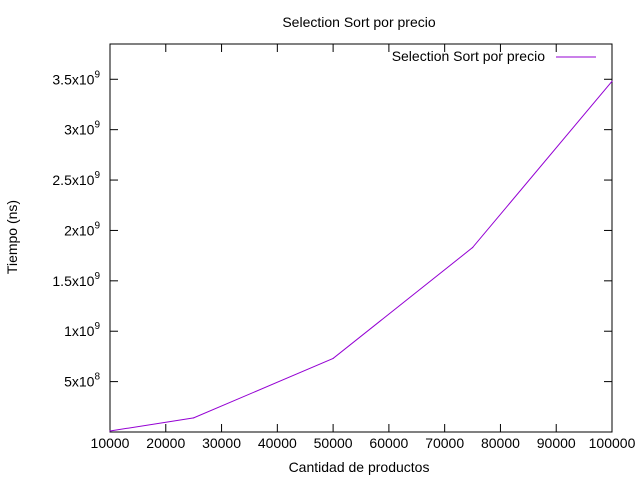 This screenshot has width=640, height=485. What do you see at coordinates (165, 443) in the screenshot?
I see `x-tick-label: 20000` at bounding box center [165, 443].